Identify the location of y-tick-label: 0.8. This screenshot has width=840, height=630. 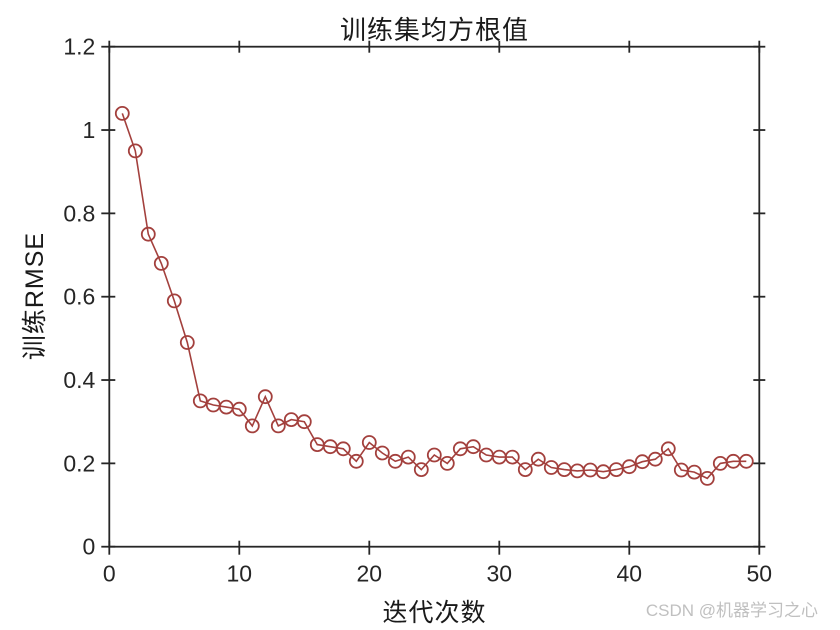
(79, 213).